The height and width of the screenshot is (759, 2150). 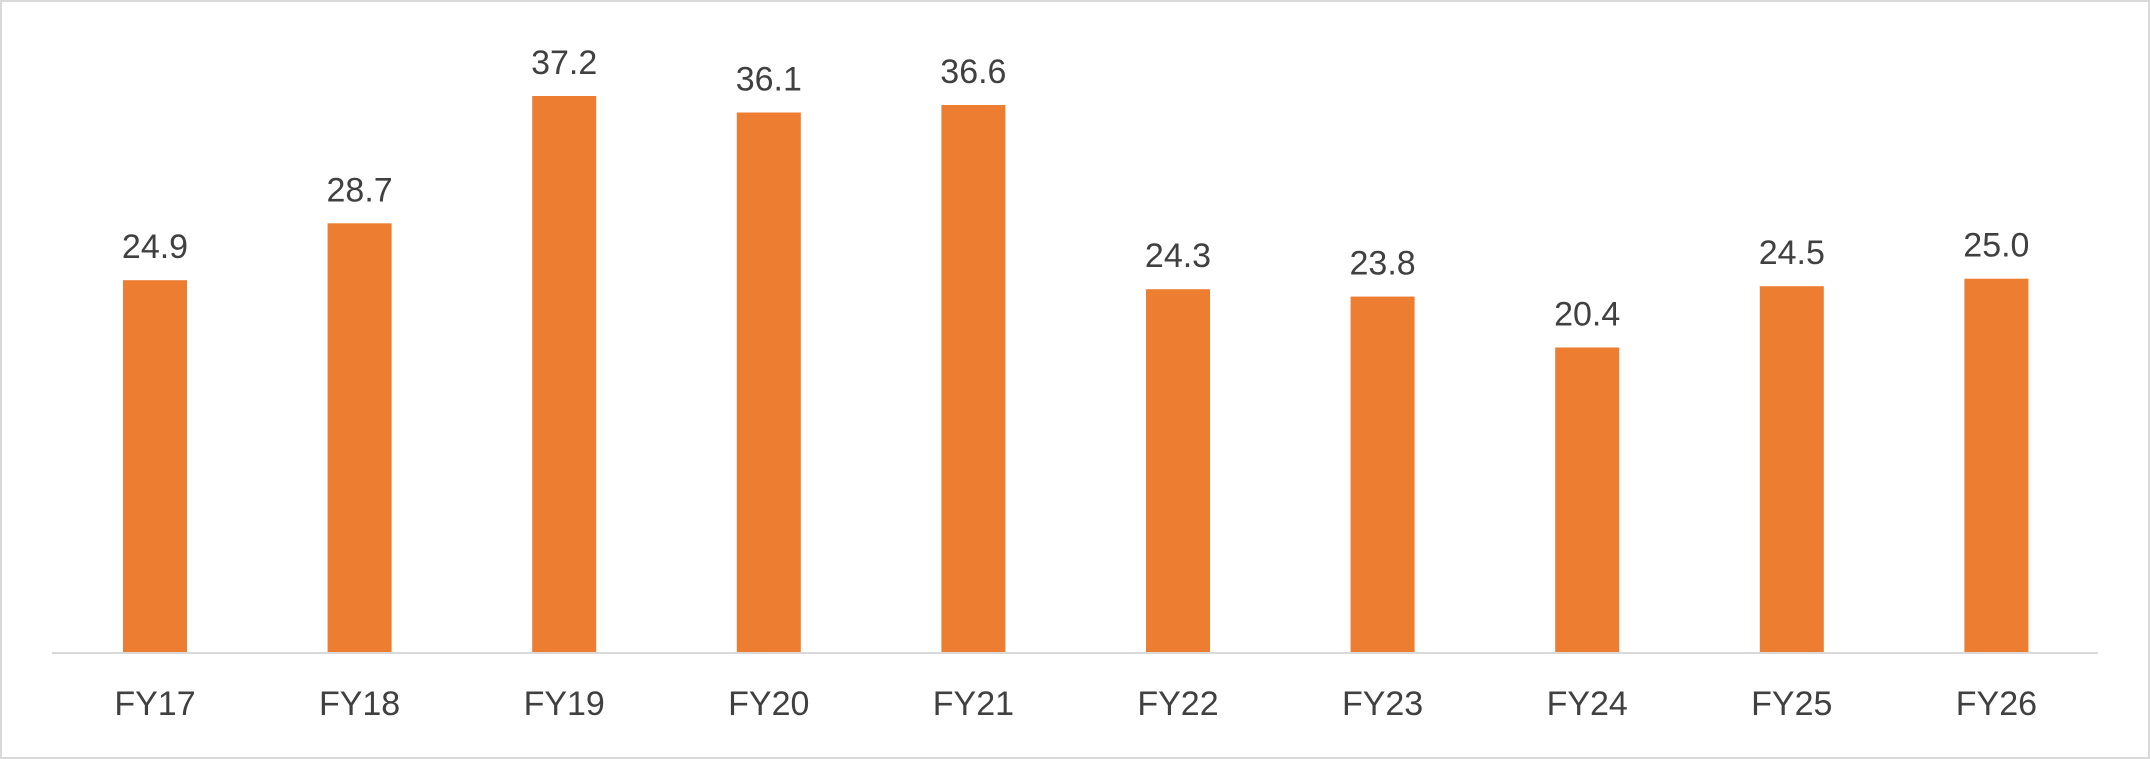 What do you see at coordinates (360, 190) in the screenshot?
I see `data-label-fy18: 28.7` at bounding box center [360, 190].